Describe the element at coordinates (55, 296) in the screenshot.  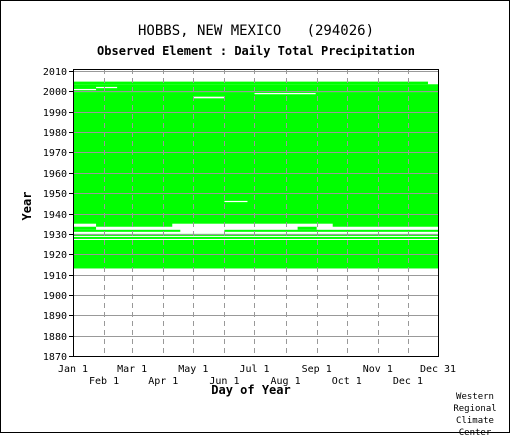
I see `y-tick-label: 1900` at that location.